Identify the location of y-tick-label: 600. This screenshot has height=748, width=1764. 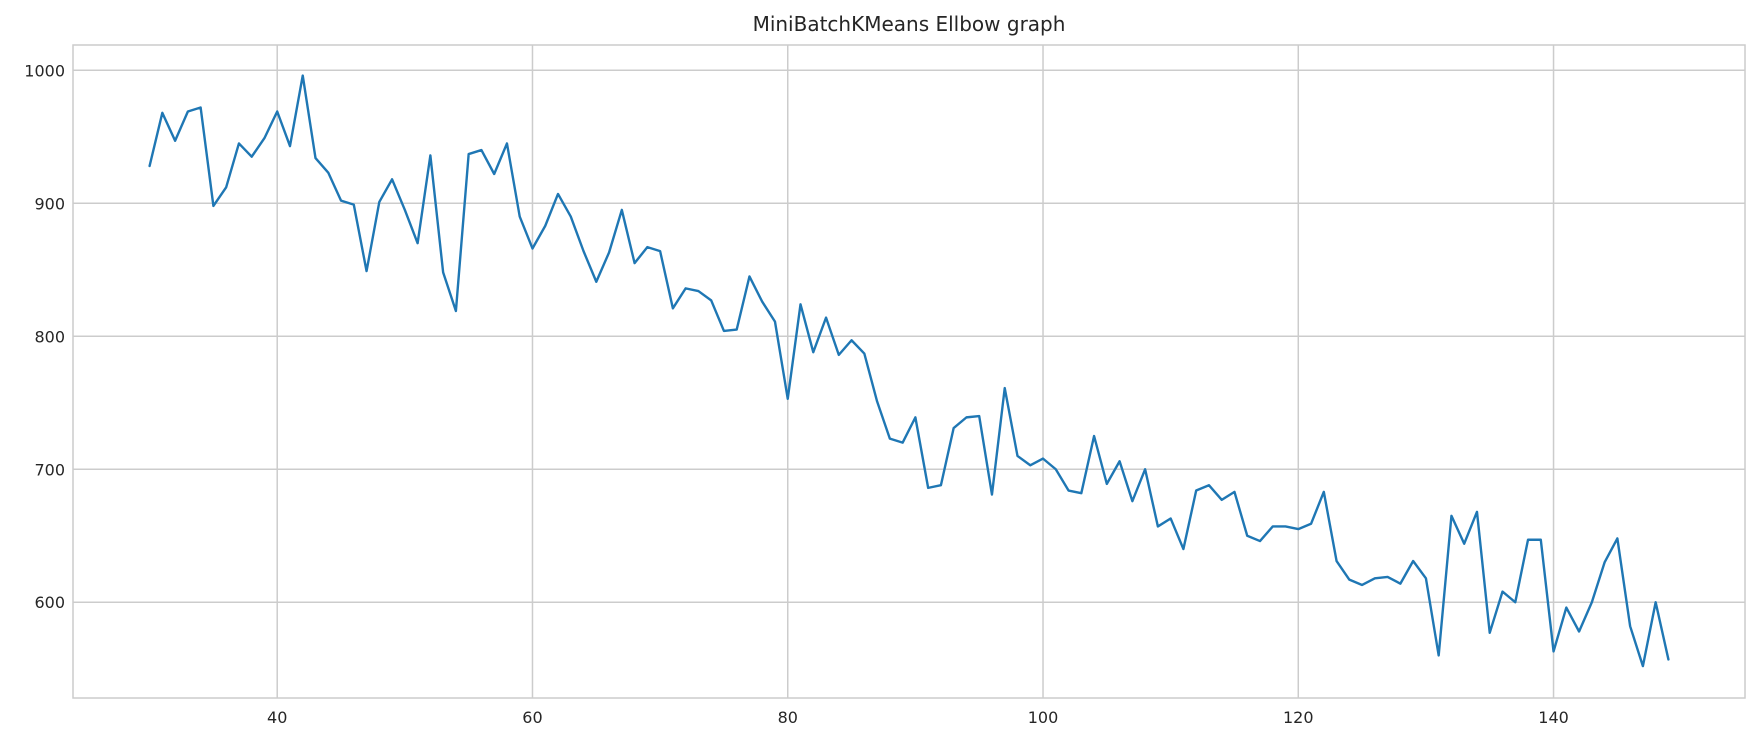
(49, 602).